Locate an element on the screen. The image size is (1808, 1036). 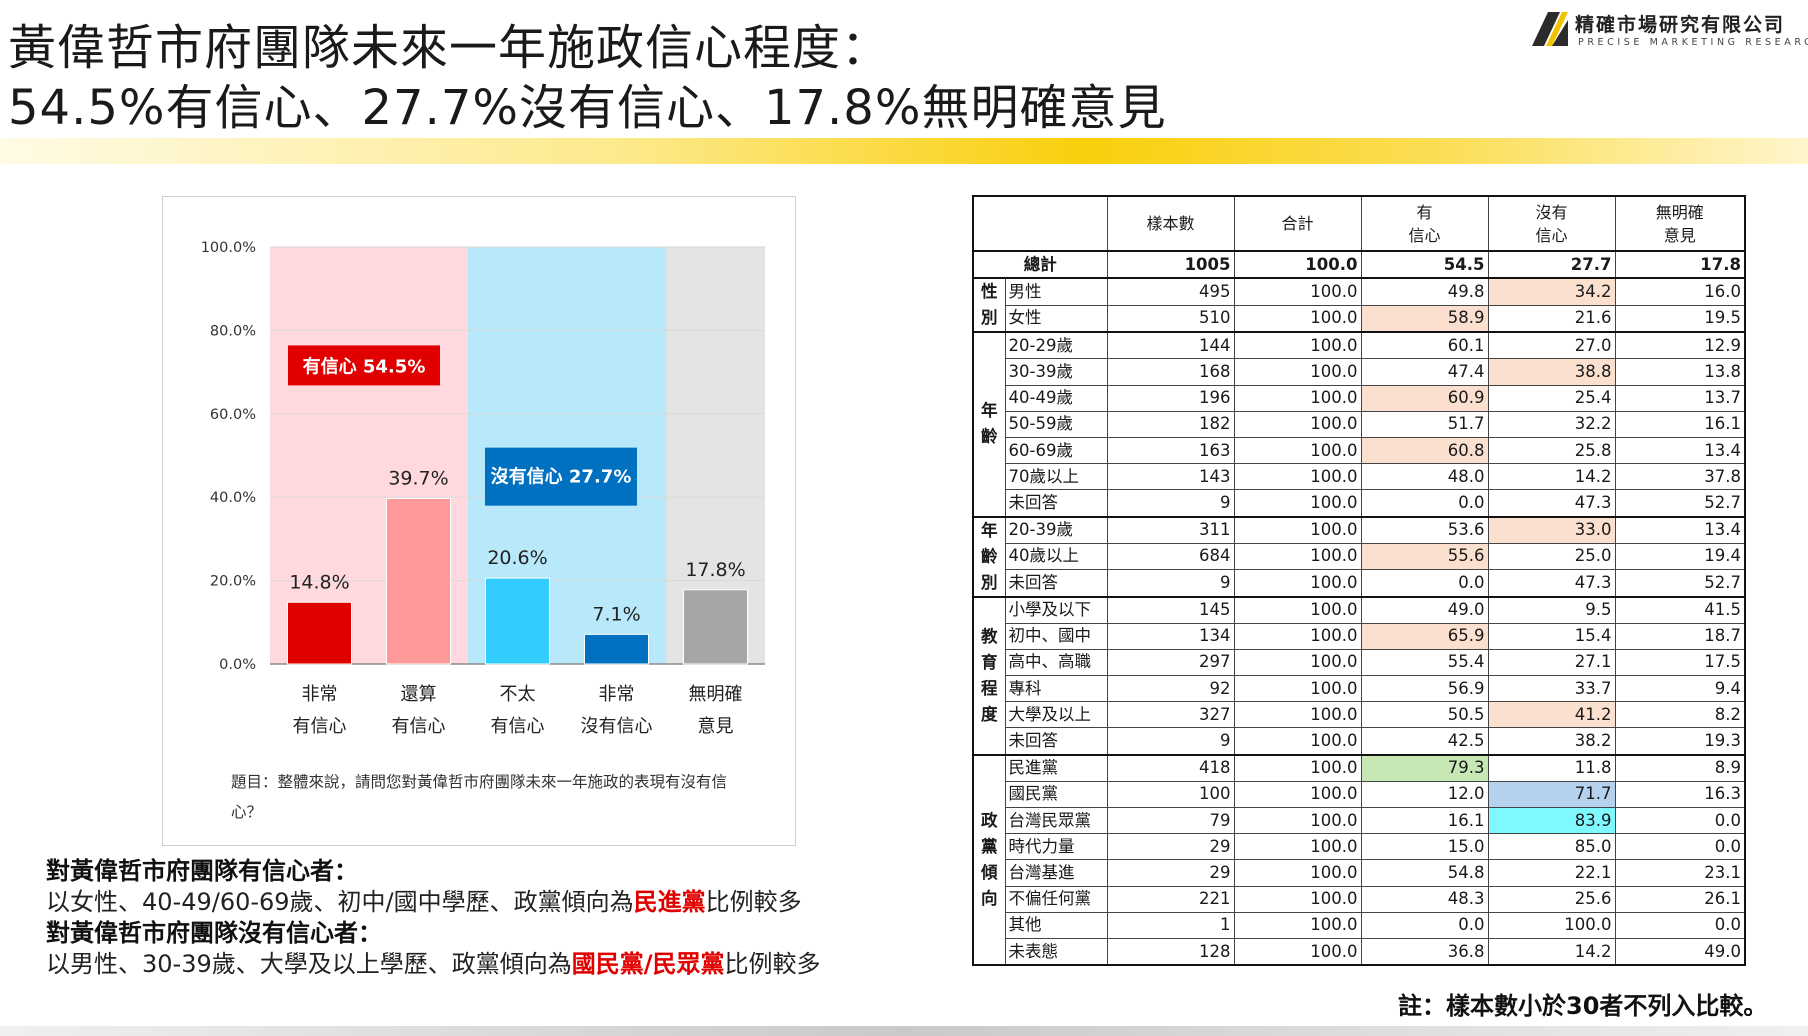
category-label: 意見 is located at coordinates (716, 726).